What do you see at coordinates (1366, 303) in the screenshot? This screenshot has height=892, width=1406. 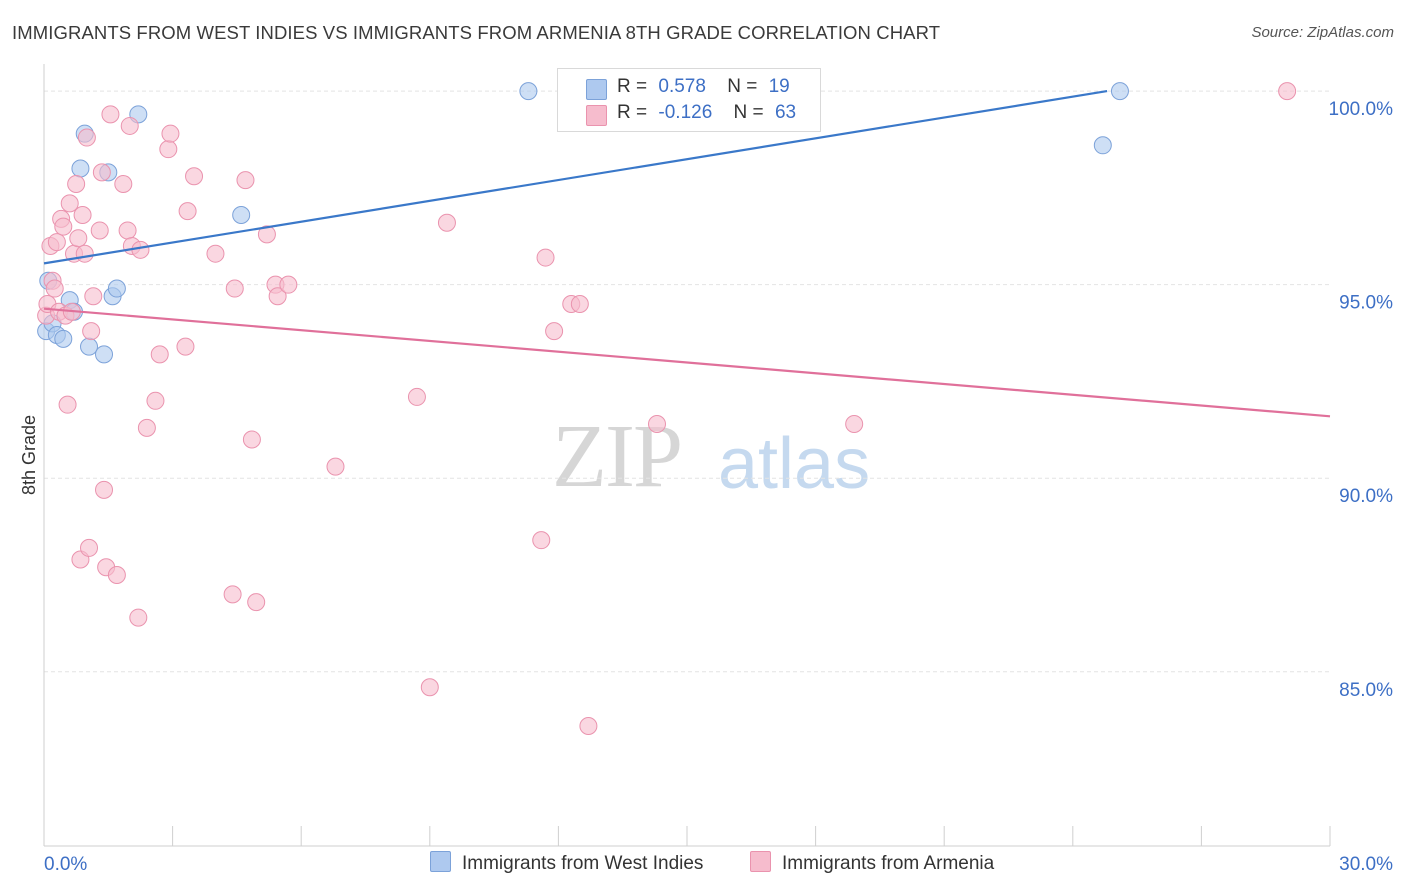 I see `y-tick-label: 95.0%` at bounding box center [1366, 303].